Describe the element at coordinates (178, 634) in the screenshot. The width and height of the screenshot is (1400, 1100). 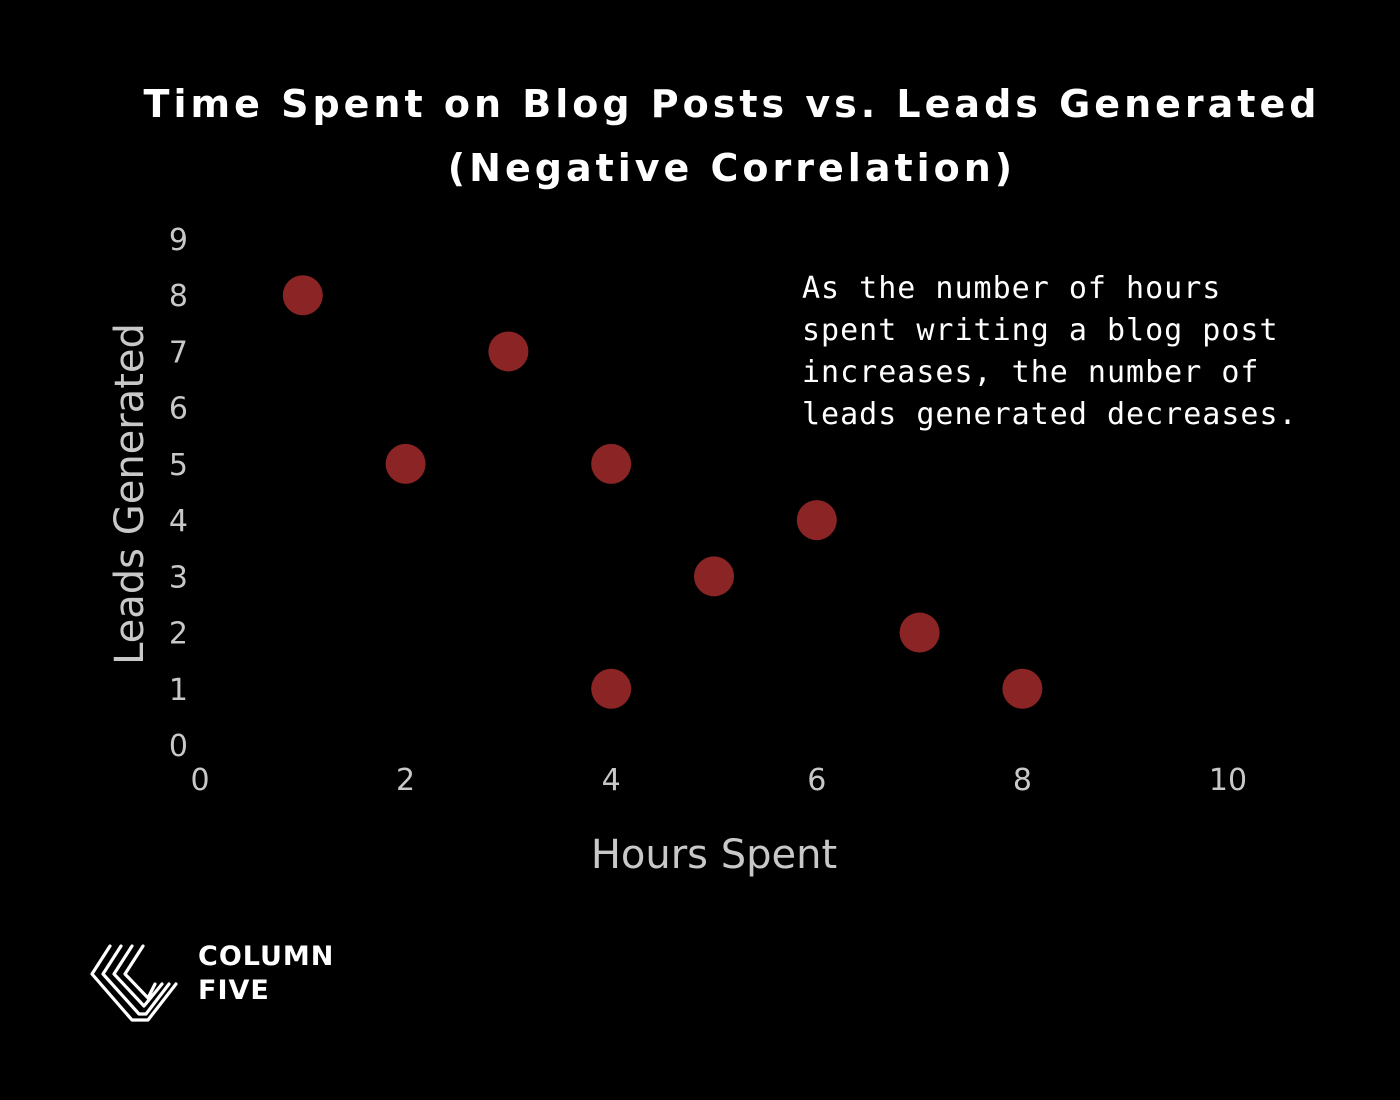
I see `y-tick-label: 2` at that location.